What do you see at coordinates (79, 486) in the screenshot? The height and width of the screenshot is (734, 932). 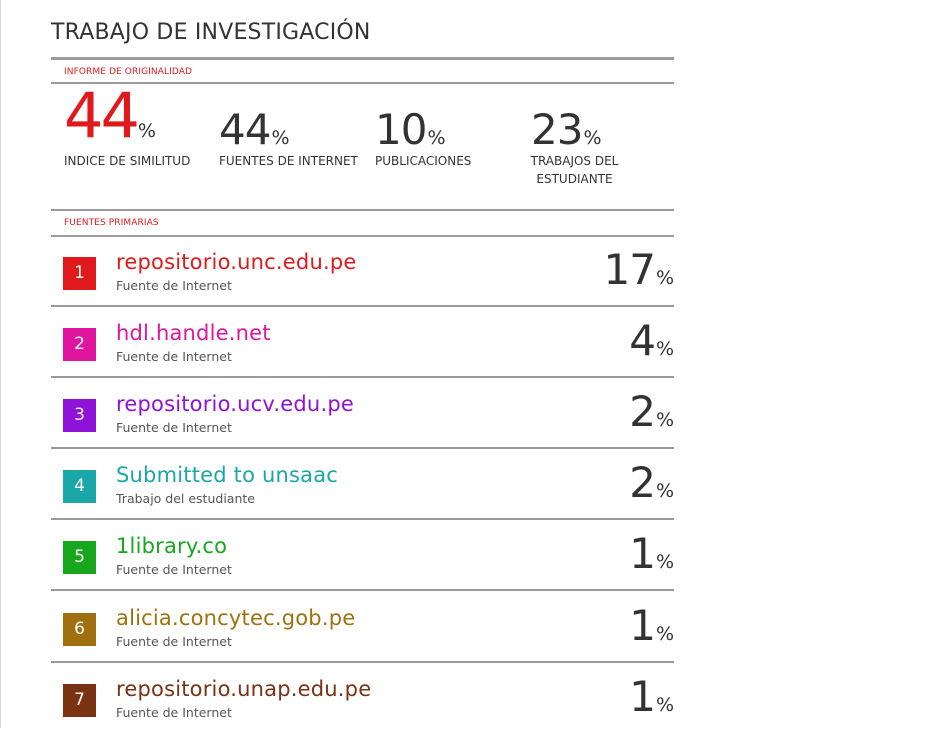 I see `source-rank-badge: 4` at bounding box center [79, 486].